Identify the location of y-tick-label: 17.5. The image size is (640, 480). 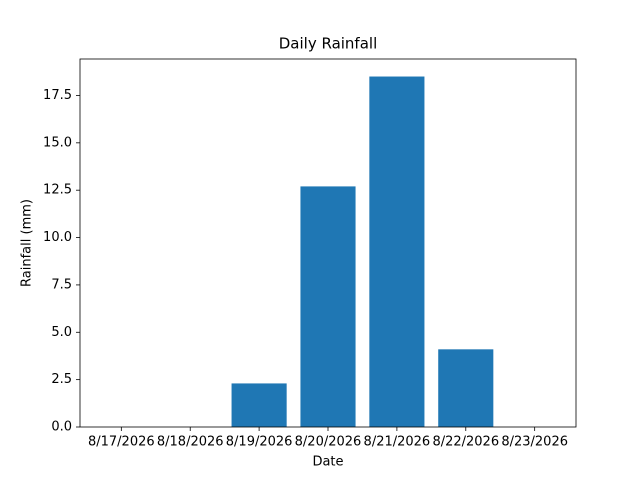
(57, 95).